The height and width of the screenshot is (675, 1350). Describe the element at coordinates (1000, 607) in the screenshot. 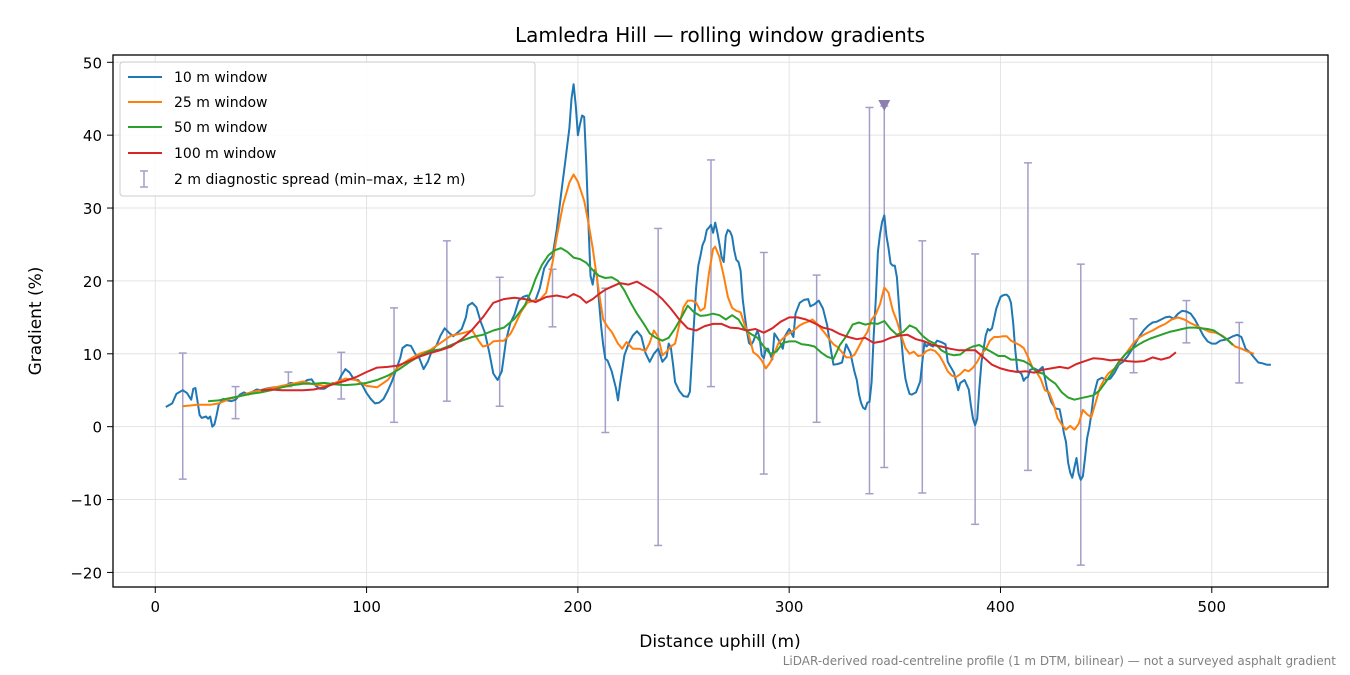

I see `x-tick-label: 400` at that location.